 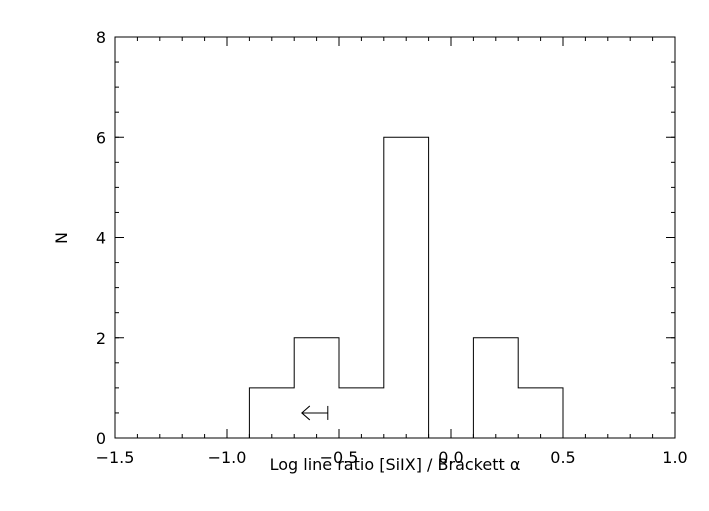 I want to click on x-tick-label: −1.0, so click(x=227, y=457).